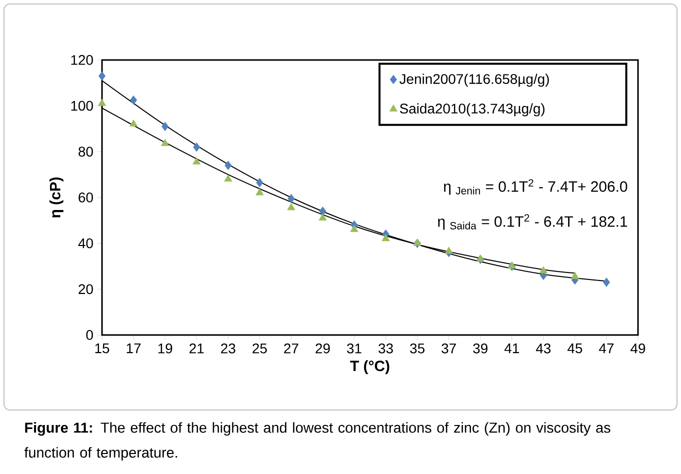 The width and height of the screenshot is (681, 474). What do you see at coordinates (228, 348) in the screenshot?
I see `x-tick-label: 23` at bounding box center [228, 348].